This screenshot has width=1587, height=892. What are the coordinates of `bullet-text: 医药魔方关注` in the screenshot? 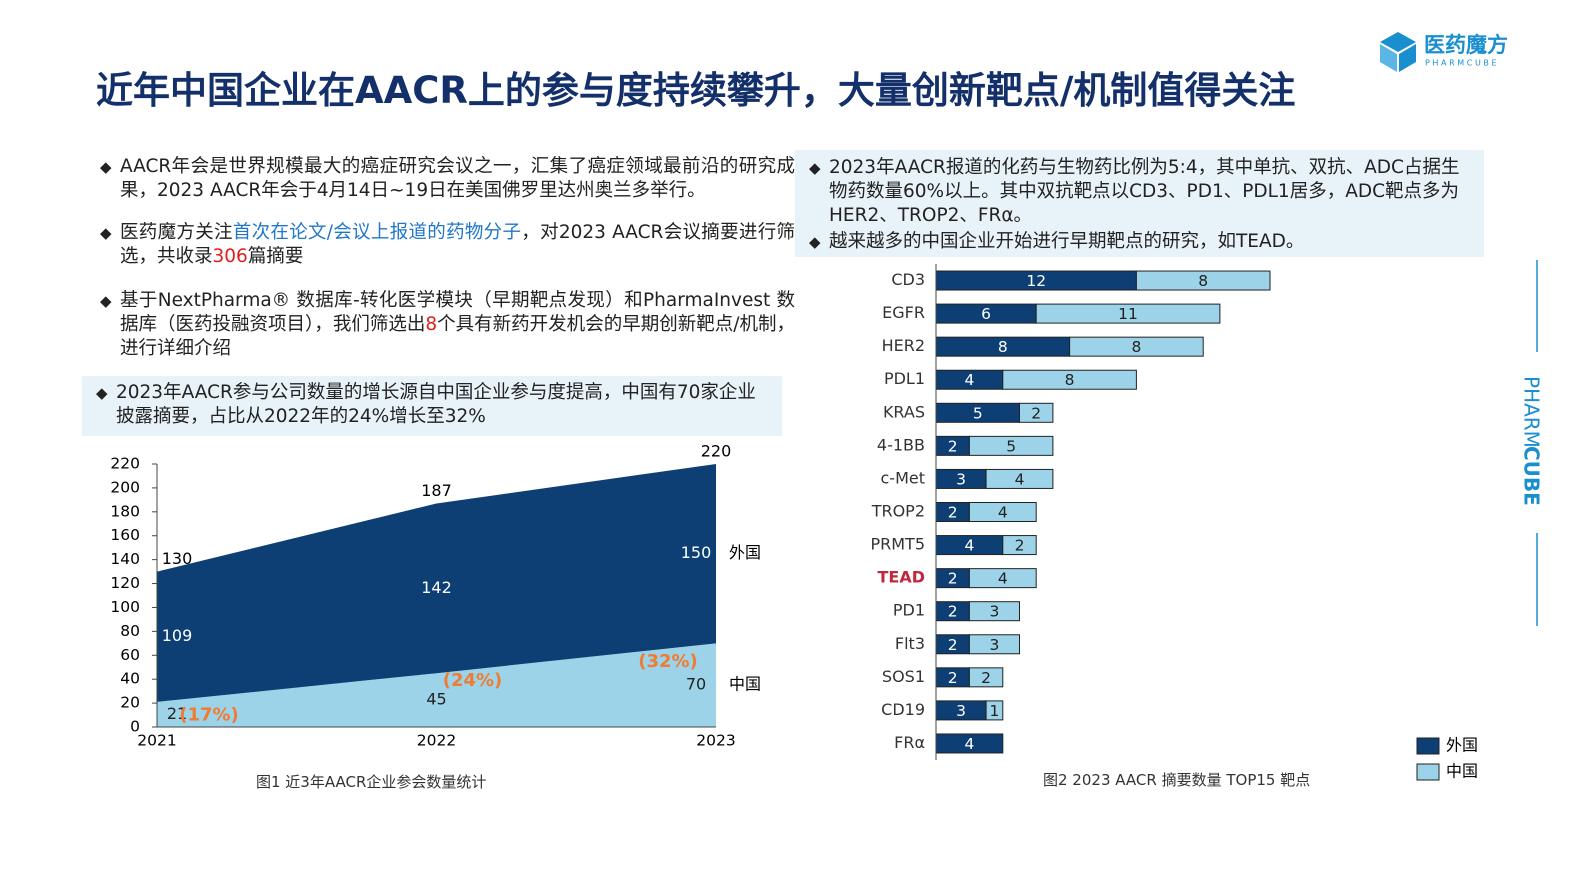 It's located at (176, 232).